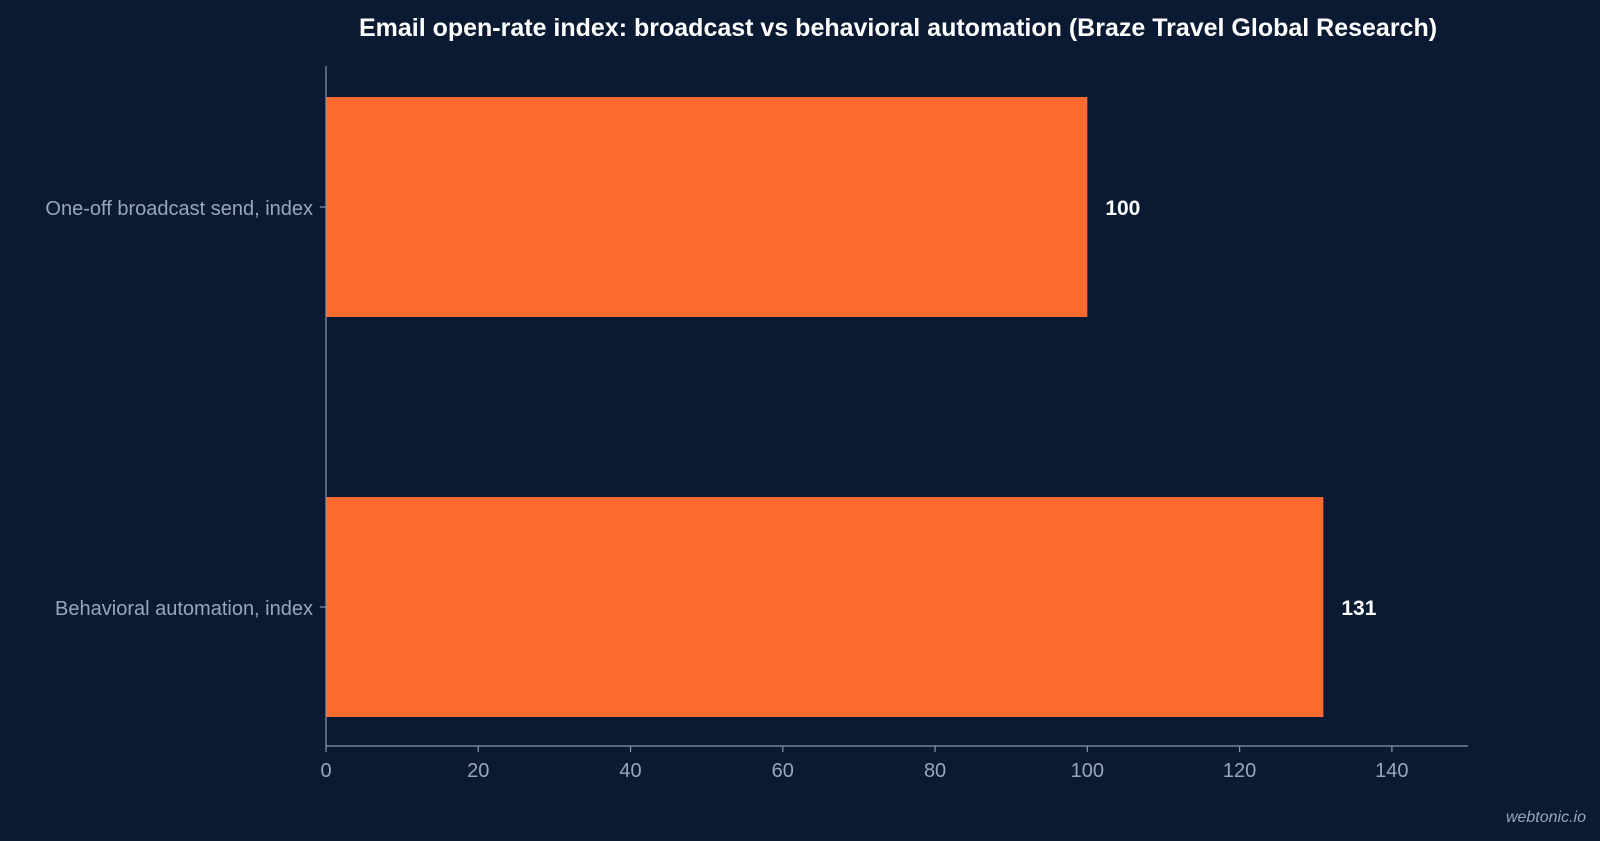  Describe the element at coordinates (184, 609) in the screenshot. I see `category-label-1: Behavioral automation, index` at that location.